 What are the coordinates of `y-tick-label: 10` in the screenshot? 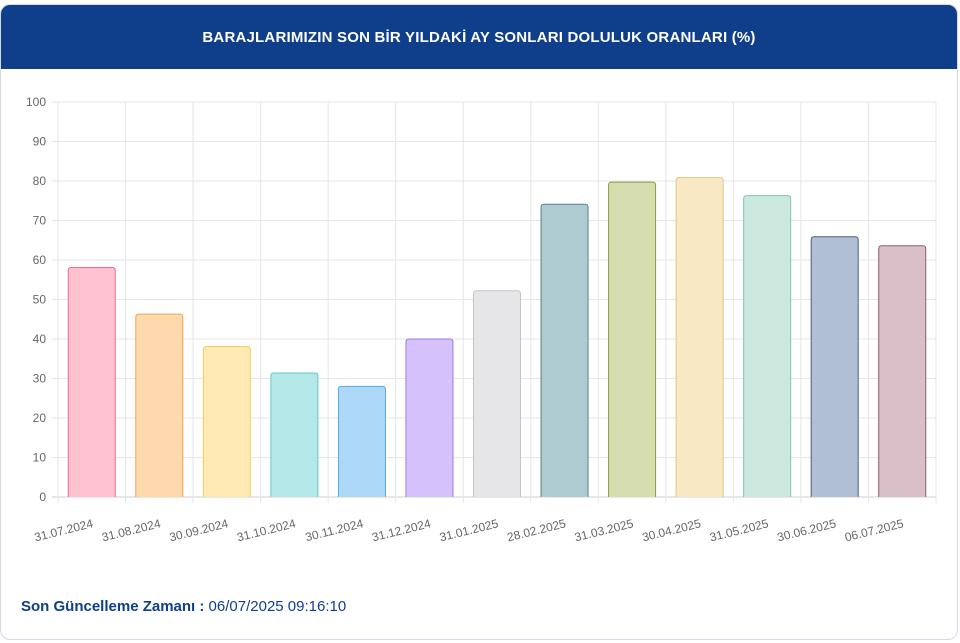 It's located at (40, 458).